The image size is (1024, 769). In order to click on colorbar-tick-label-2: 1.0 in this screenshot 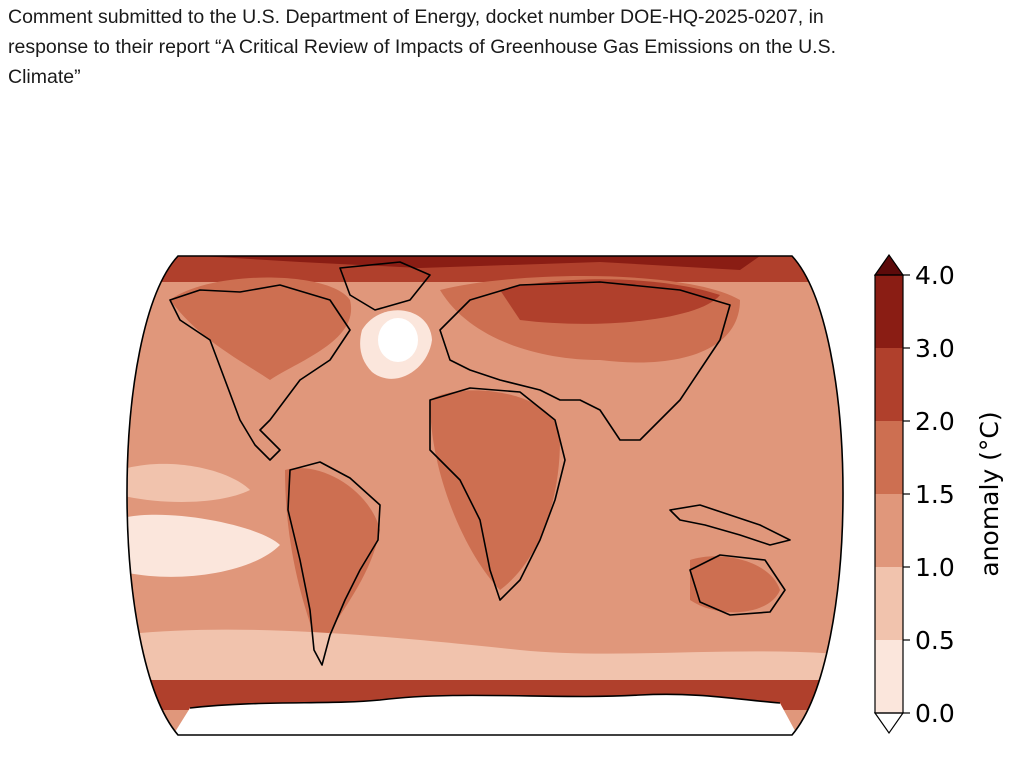, I will do `click(935, 567)`.